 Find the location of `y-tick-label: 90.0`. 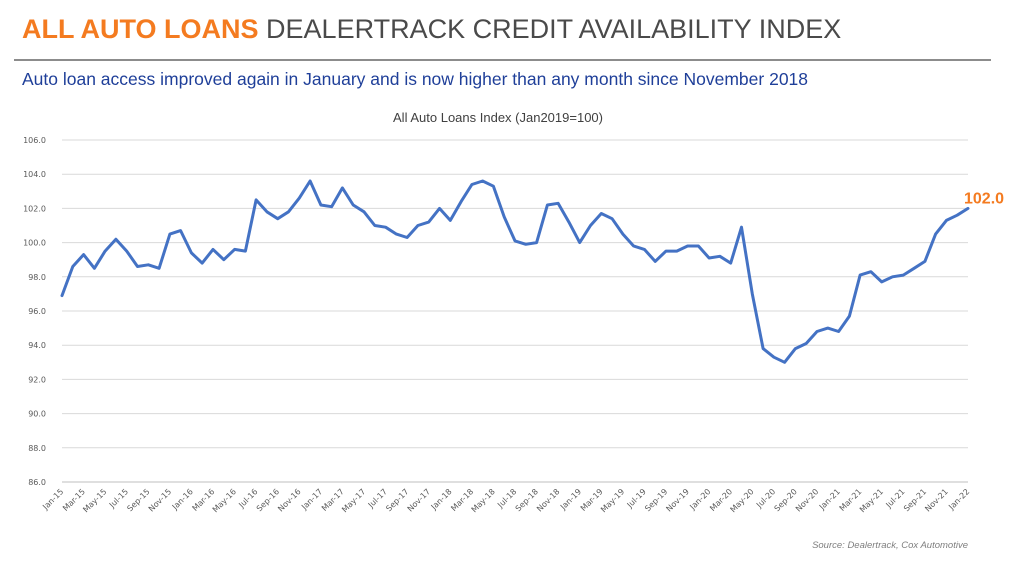

y-tick-label: 90.0 is located at coordinates (37, 414).